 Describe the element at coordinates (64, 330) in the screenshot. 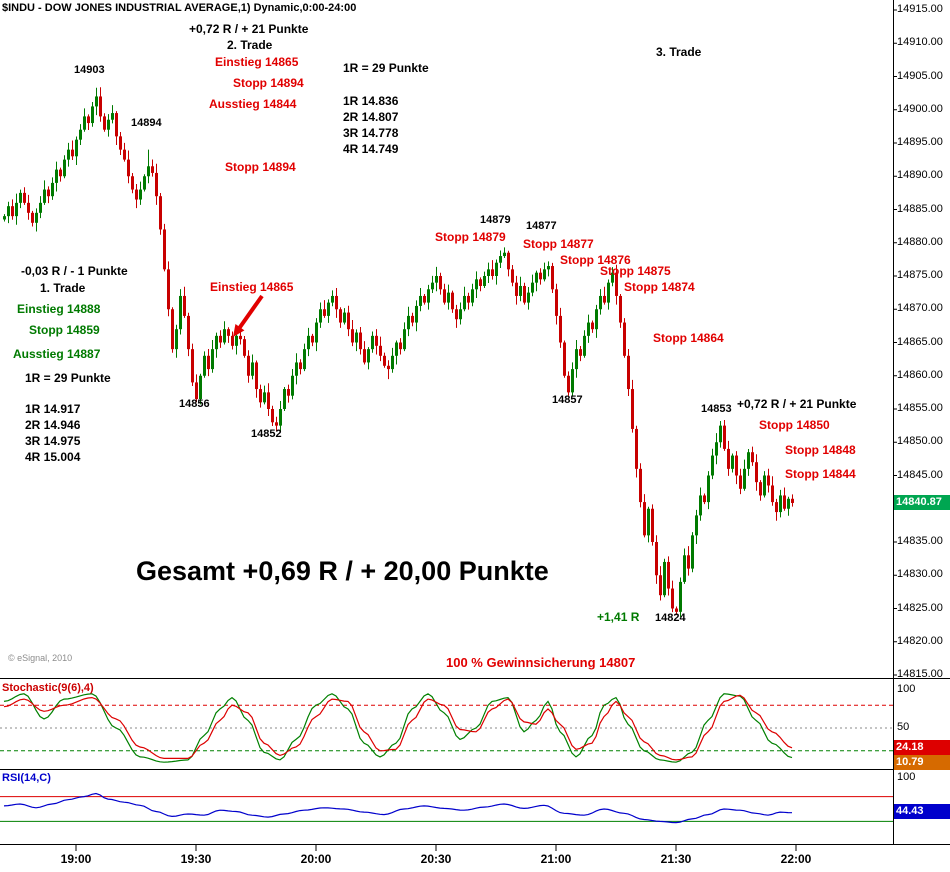

I see `trade1-stopp: Stopp 14859` at that location.